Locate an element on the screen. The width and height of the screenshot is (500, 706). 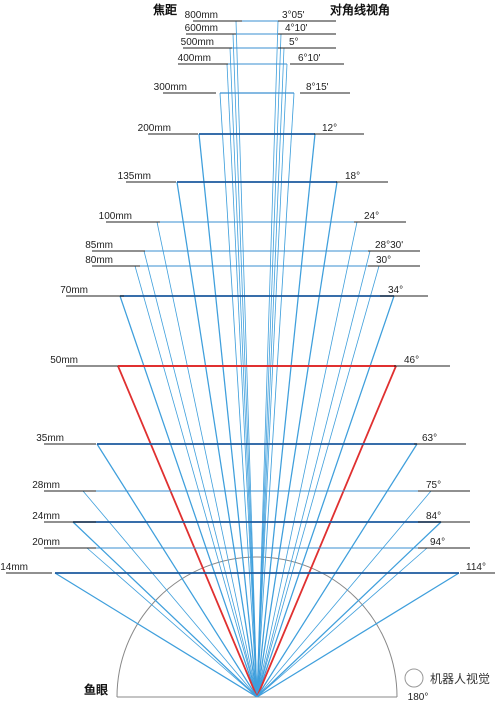
focal-label-600mm: 600mm is located at coordinates (201, 28).